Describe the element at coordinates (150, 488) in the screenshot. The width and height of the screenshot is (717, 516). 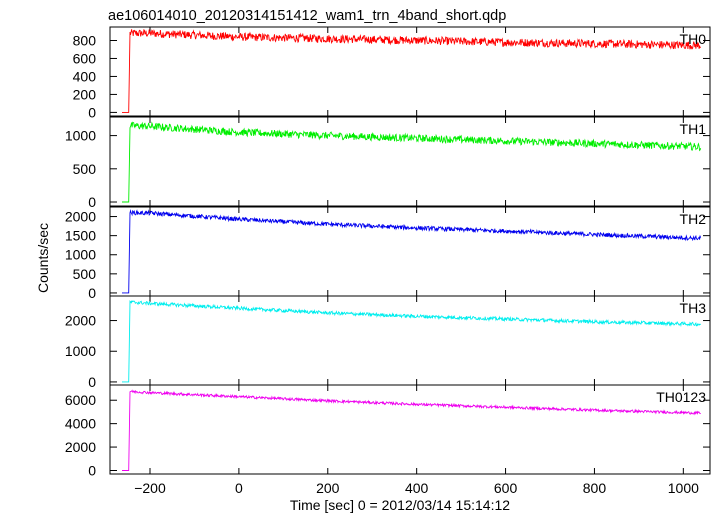
I see `x-tick-label: −200` at that location.